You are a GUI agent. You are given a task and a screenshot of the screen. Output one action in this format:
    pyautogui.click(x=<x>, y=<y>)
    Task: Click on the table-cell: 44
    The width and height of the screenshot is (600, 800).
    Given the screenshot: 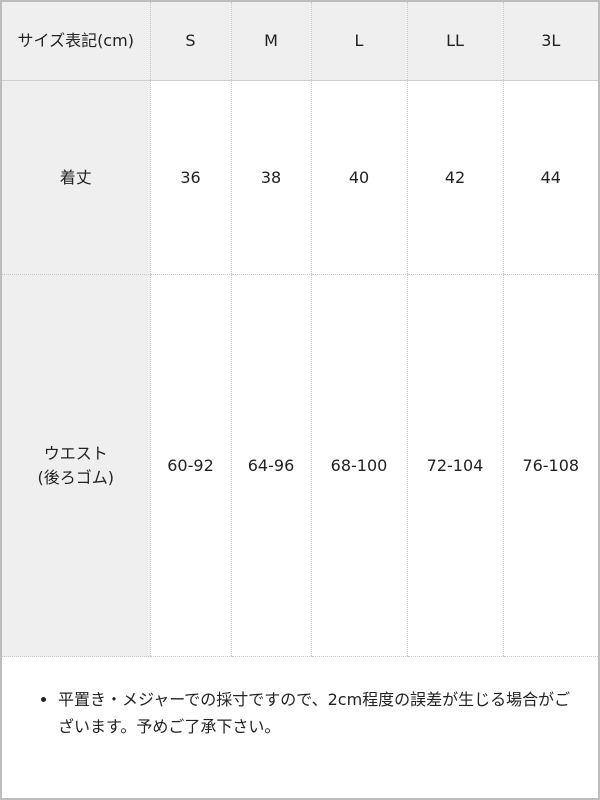 What is the action you would take?
    pyautogui.click(x=550, y=177)
    